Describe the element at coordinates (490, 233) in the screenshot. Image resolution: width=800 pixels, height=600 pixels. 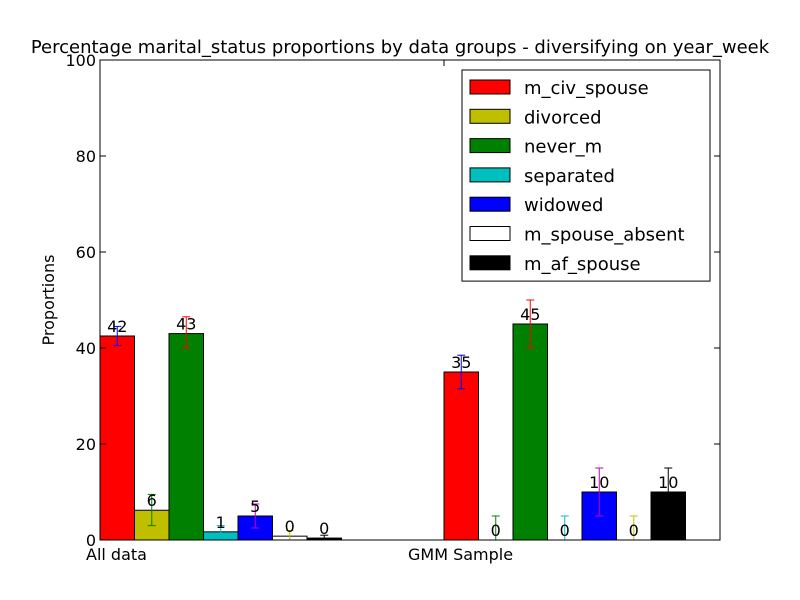
I see `legend-swatch-m-spouse-absent` at that location.